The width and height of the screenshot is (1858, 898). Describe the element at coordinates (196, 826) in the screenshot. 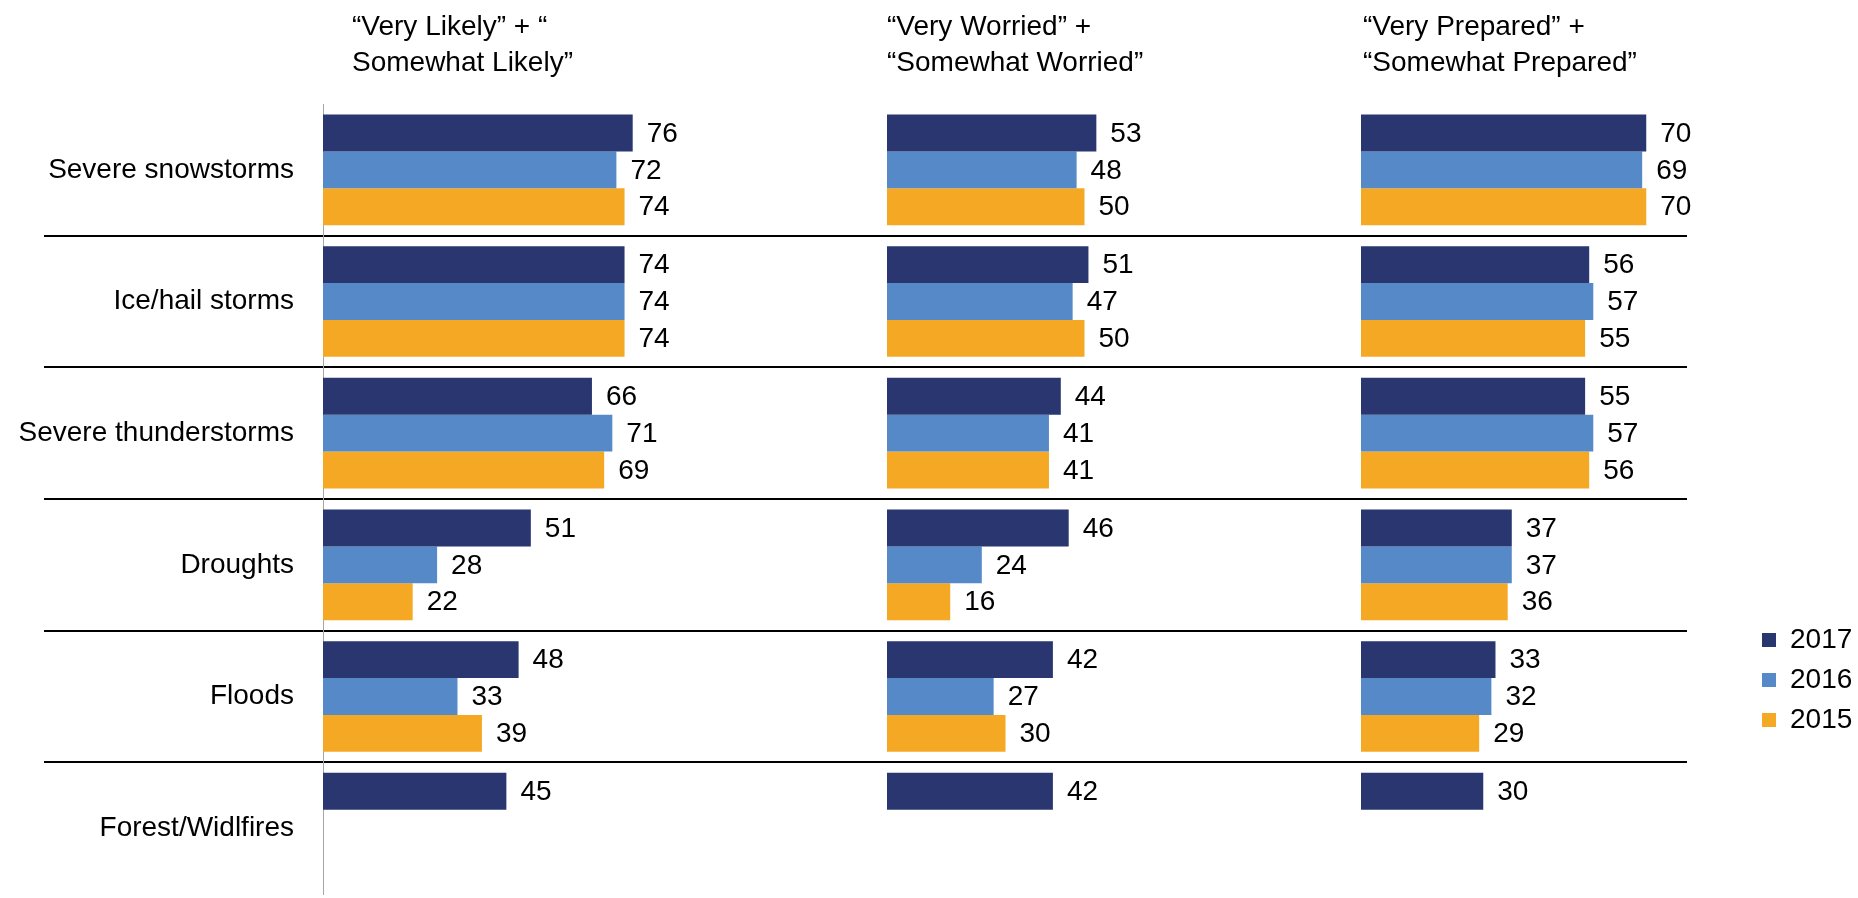

I see `y-tick-label: Forest/Widlfires` at that location.